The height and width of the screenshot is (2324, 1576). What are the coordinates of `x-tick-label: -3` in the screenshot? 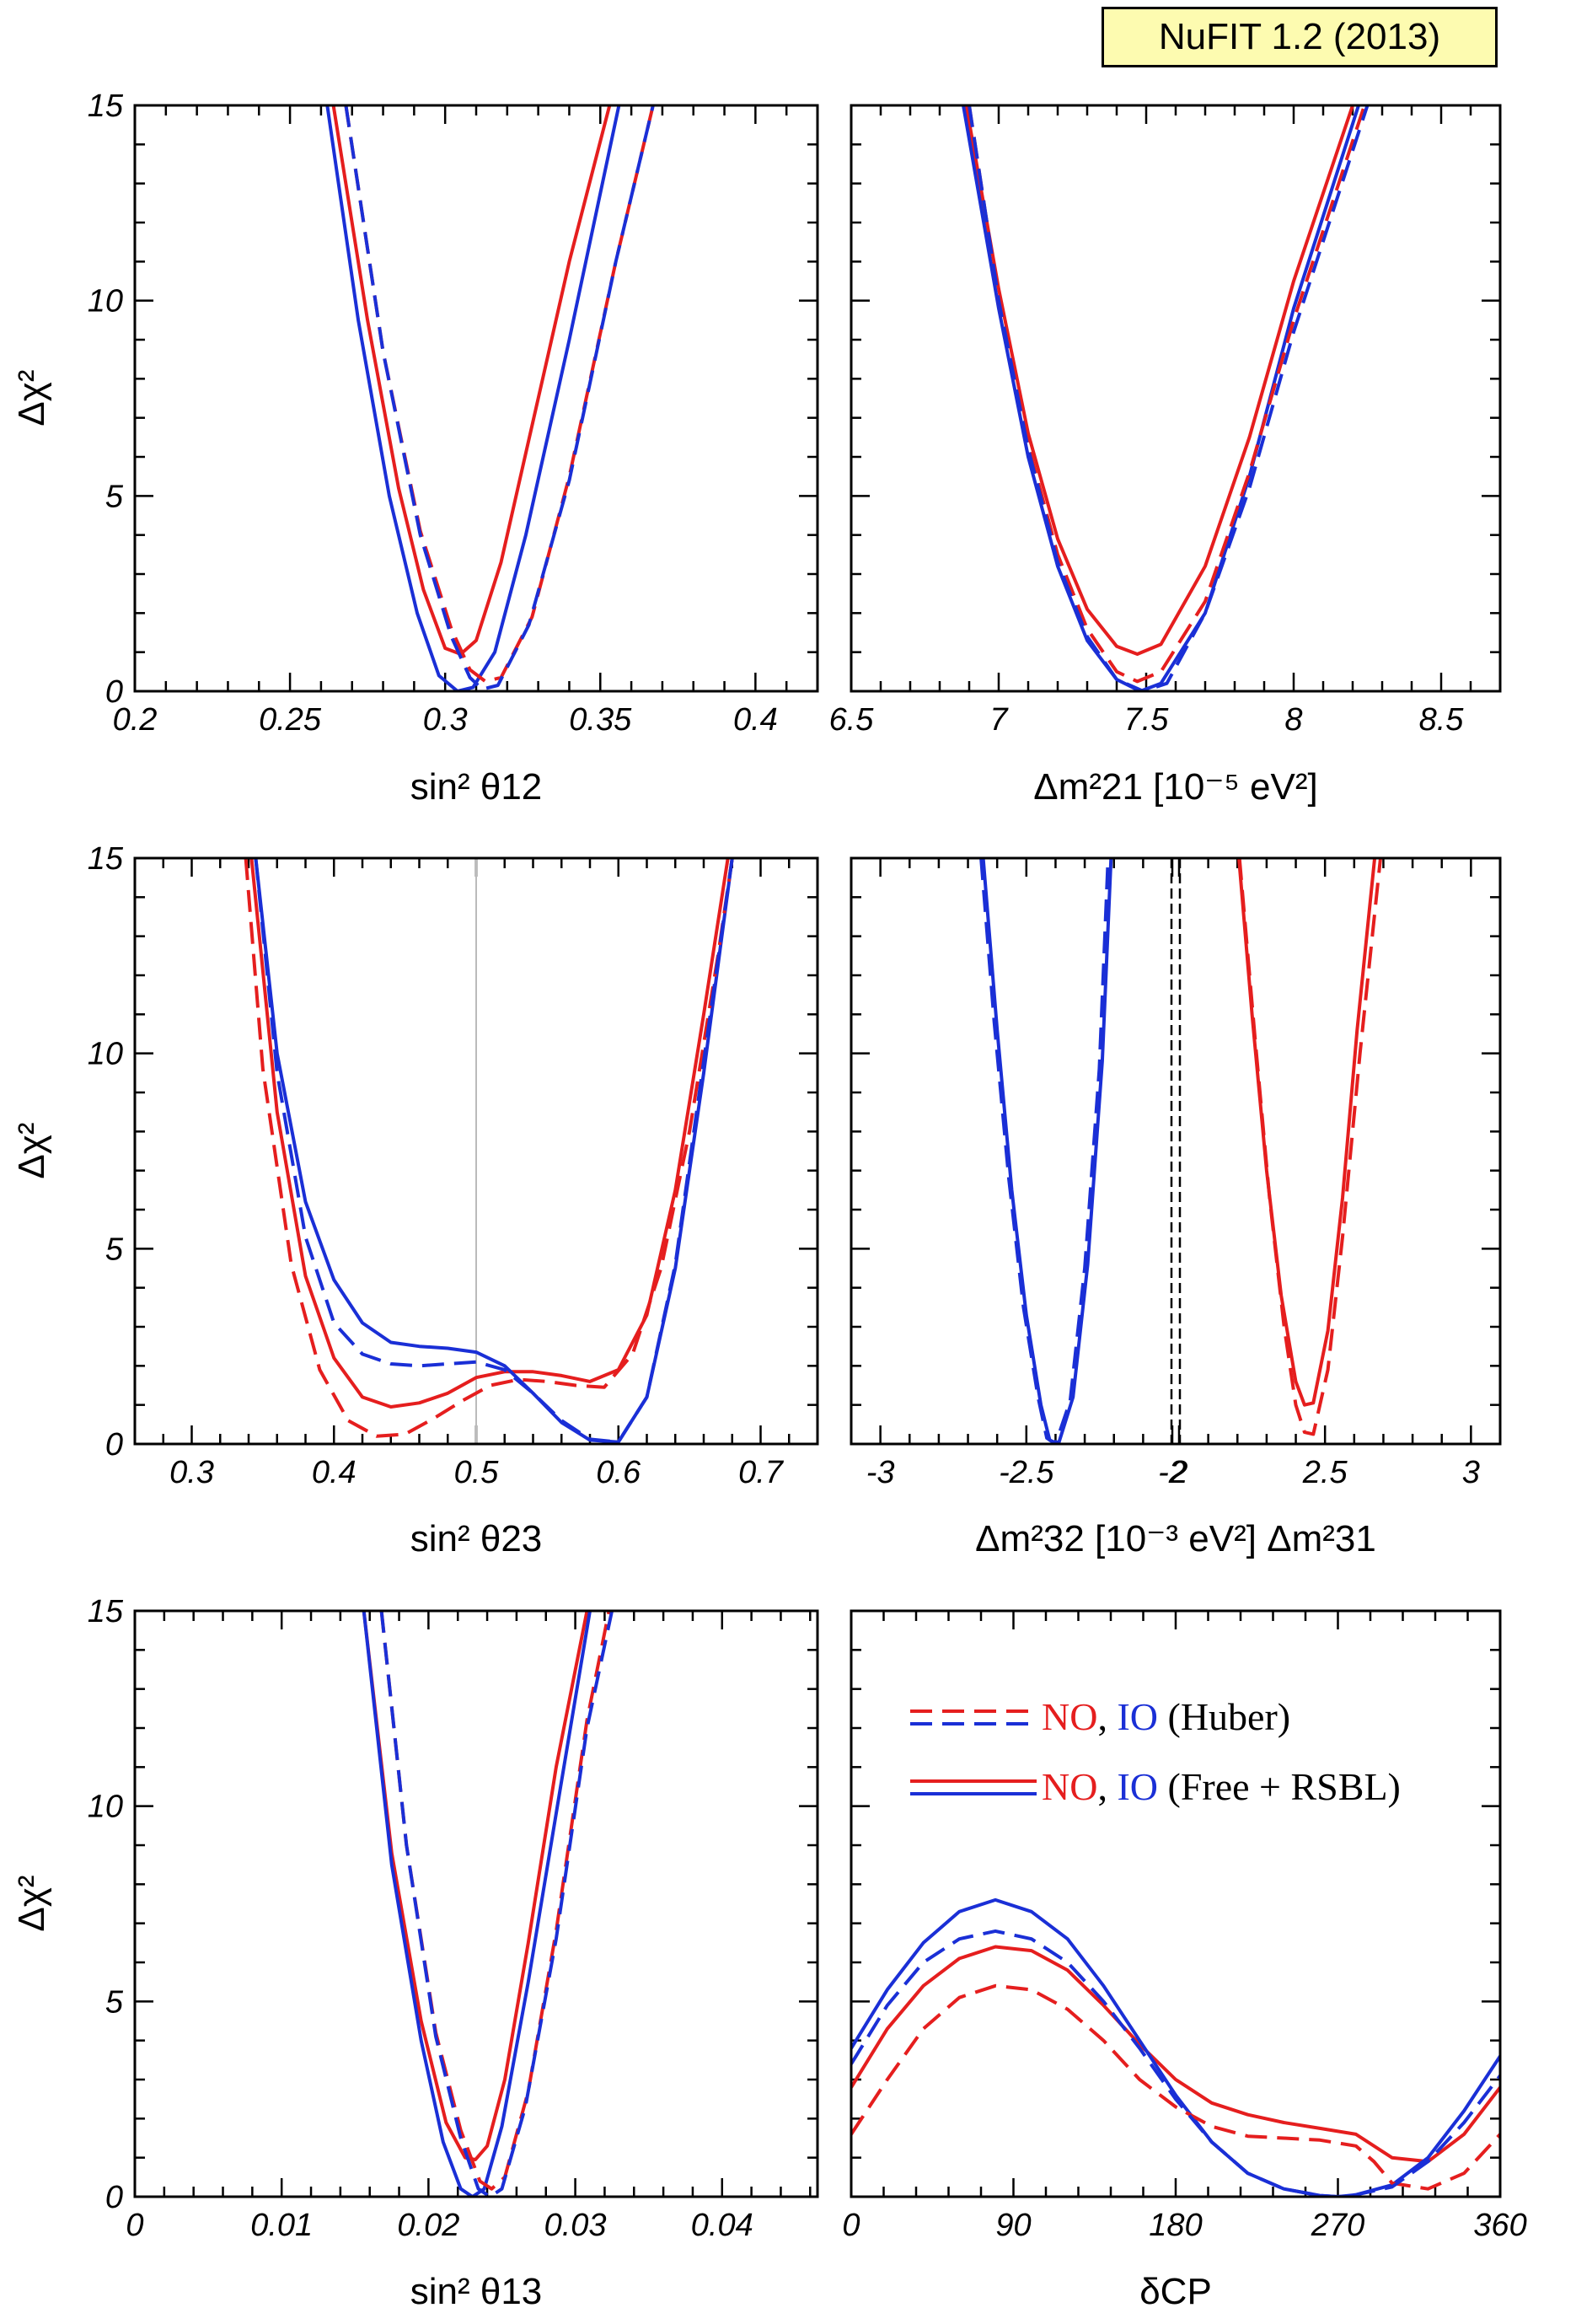 It's located at (881, 1472).